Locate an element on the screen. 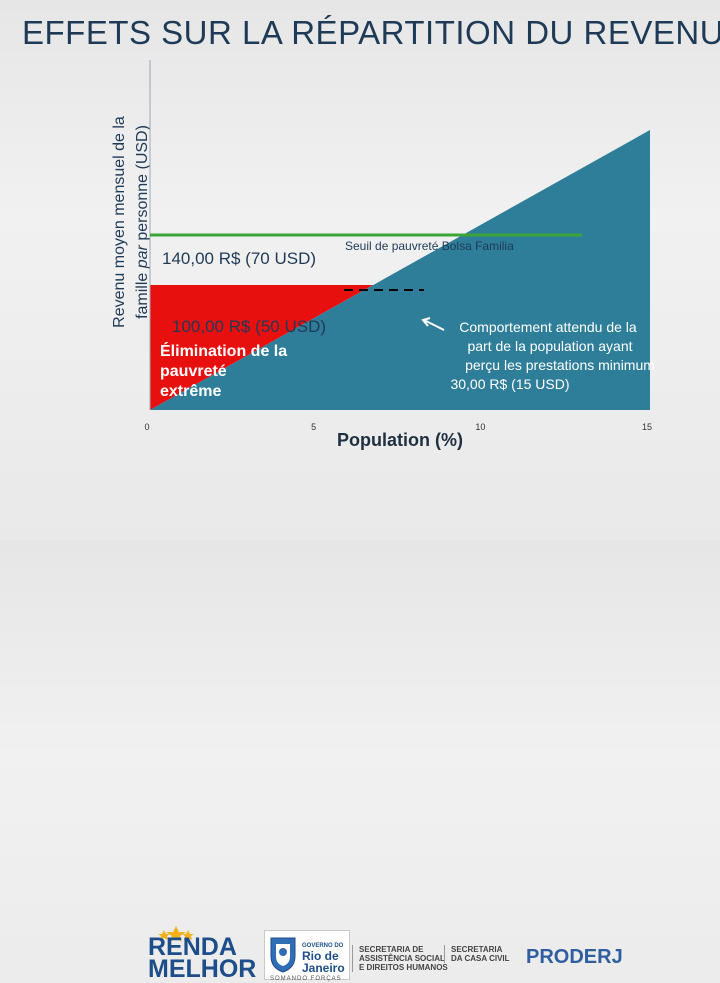 The image size is (720, 983). annotation-arrow-shaft is located at coordinates (434, 325).